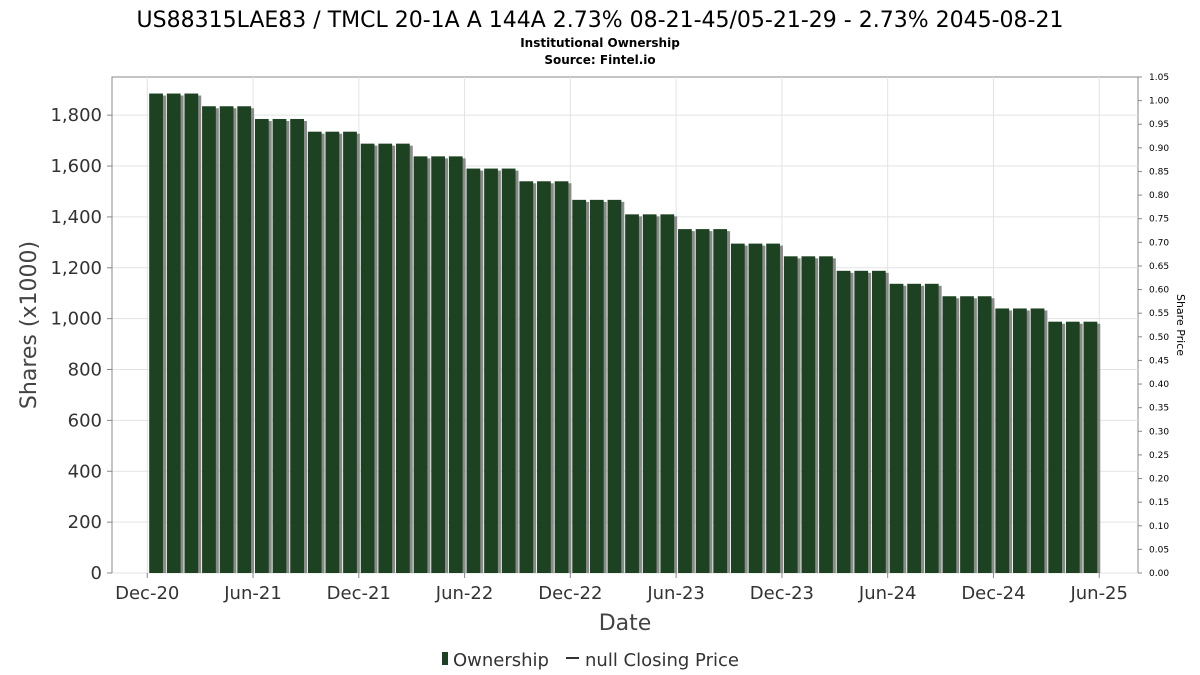 The height and width of the screenshot is (675, 1200). I want to click on y2-tick-label: 0.70, so click(1159, 243).